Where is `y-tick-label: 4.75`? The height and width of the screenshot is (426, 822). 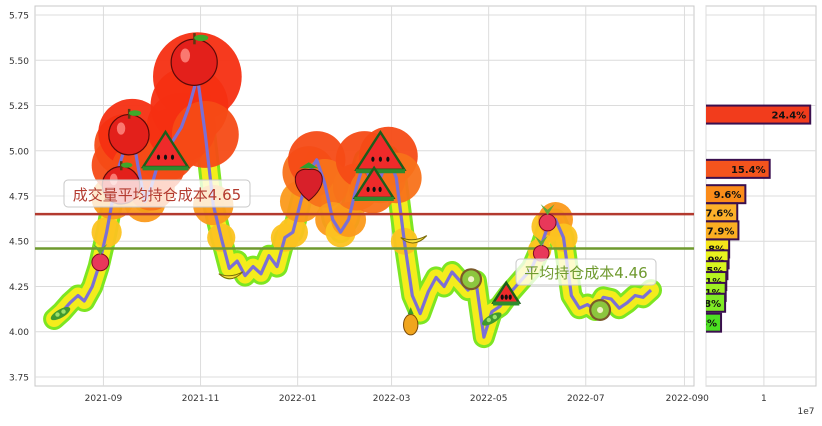
y-tick-label: 4.75 is located at coordinates (19, 198).